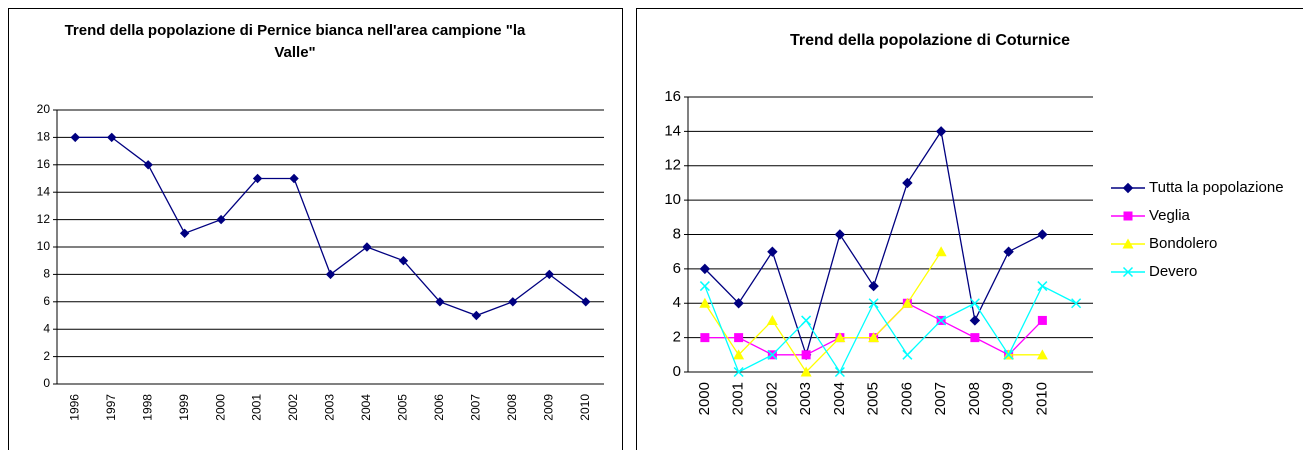 This screenshot has width=1303, height=450. Describe the element at coordinates (672, 130) in the screenshot. I see `y-tick-label: 14` at that location.